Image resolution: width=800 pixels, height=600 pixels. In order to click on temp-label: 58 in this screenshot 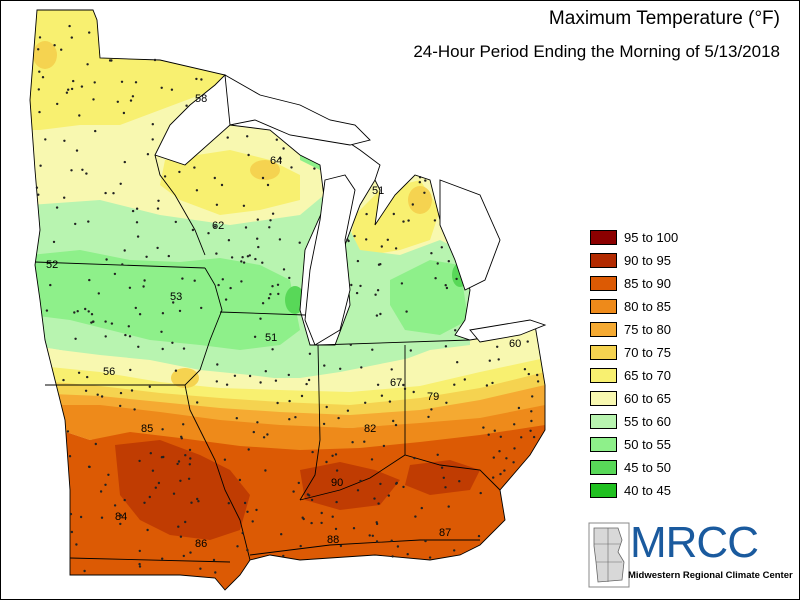, I will do `click(201, 99)`.